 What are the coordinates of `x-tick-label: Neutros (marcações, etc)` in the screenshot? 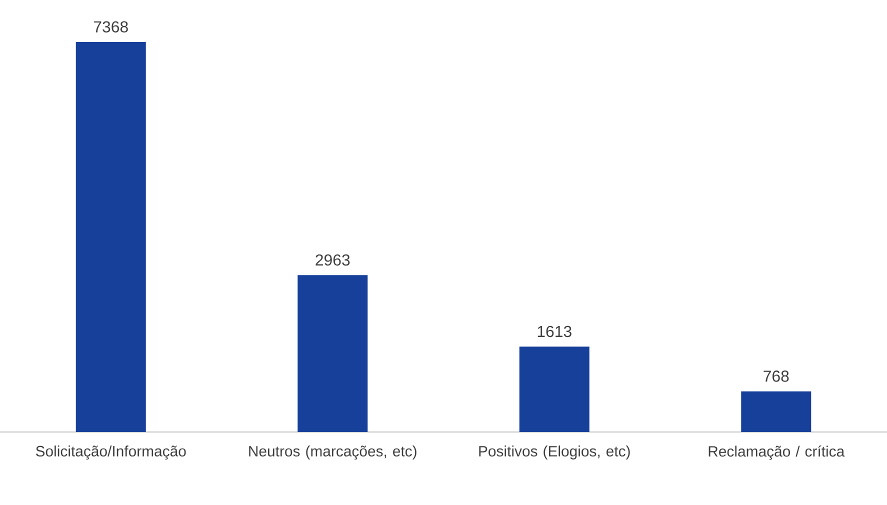 It's located at (332, 453).